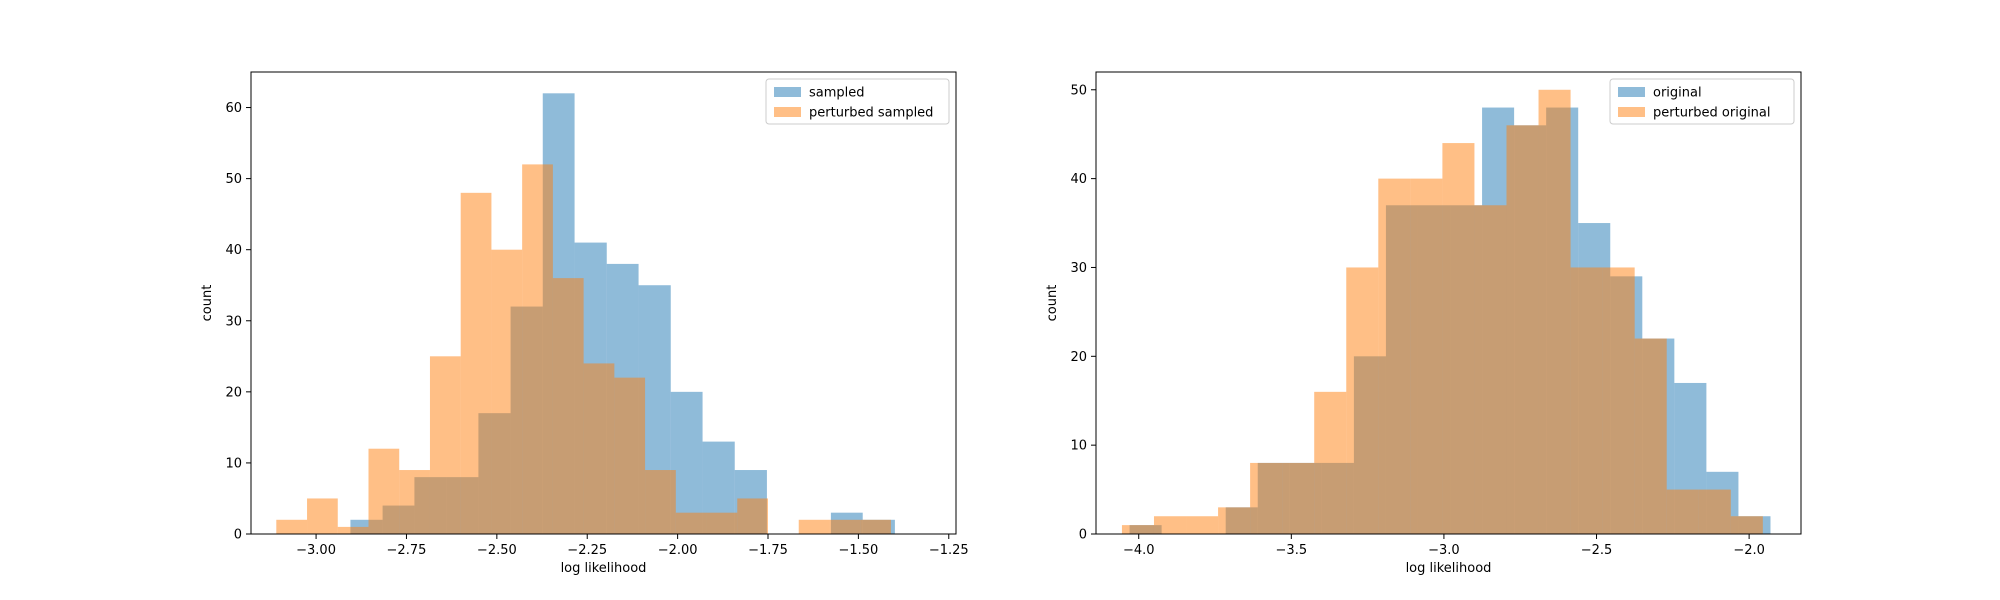  What do you see at coordinates (407, 550) in the screenshot?
I see `x-tick-label: −2.75` at bounding box center [407, 550].